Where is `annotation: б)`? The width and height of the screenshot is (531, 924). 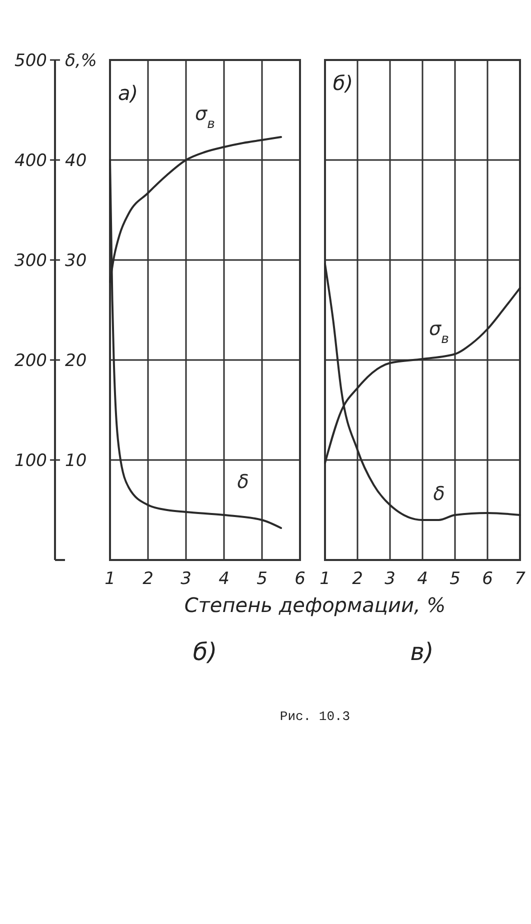
annotation: б) is located at coordinates (343, 83).